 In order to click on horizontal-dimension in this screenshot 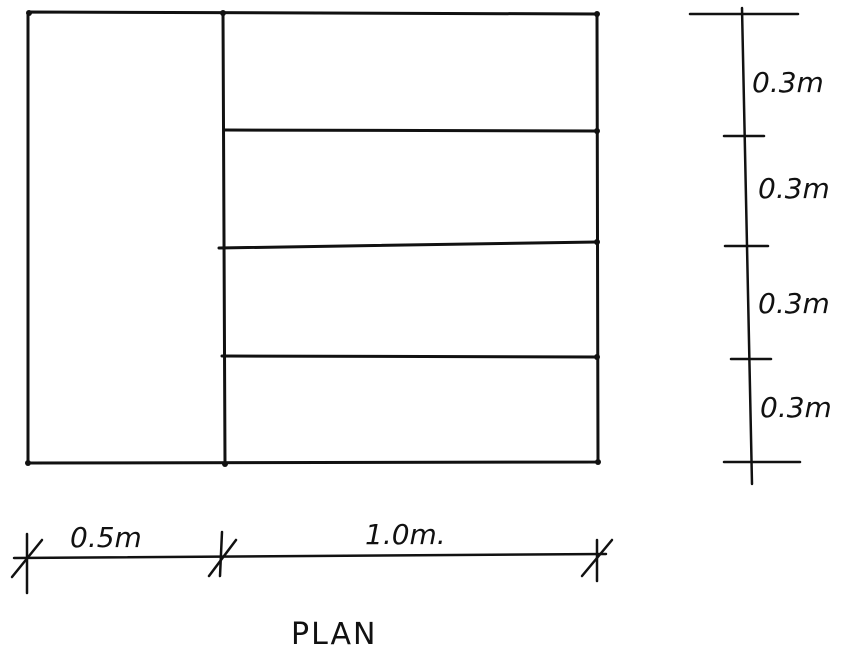, I will do `click(312, 562)`.